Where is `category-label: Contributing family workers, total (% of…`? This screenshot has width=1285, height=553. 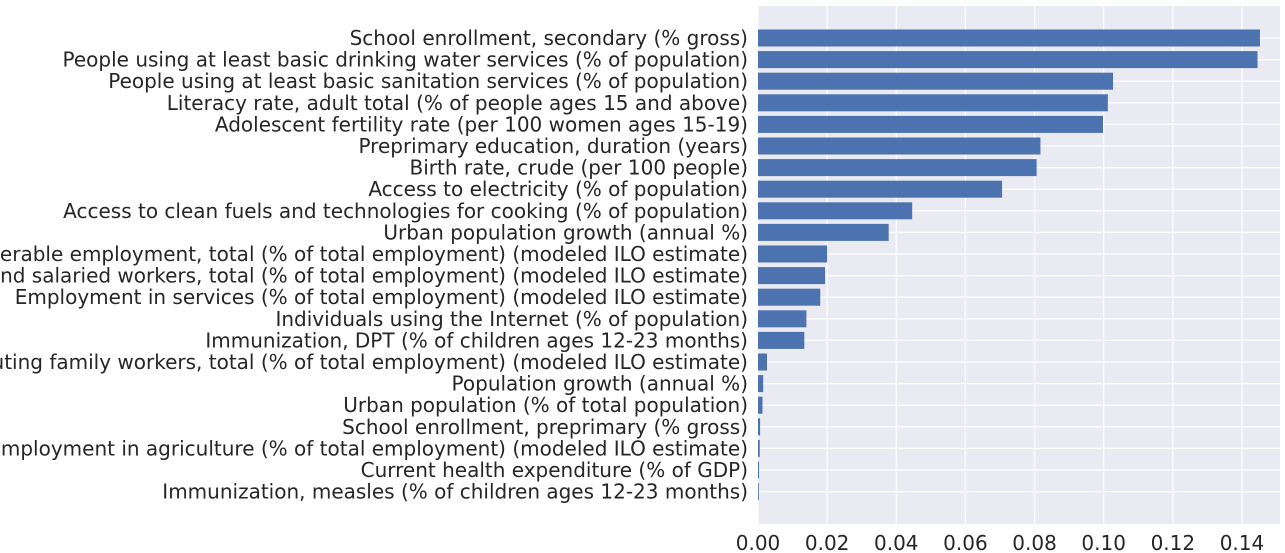
category-label: Contributing family workers, total (% of… is located at coordinates (374, 362).